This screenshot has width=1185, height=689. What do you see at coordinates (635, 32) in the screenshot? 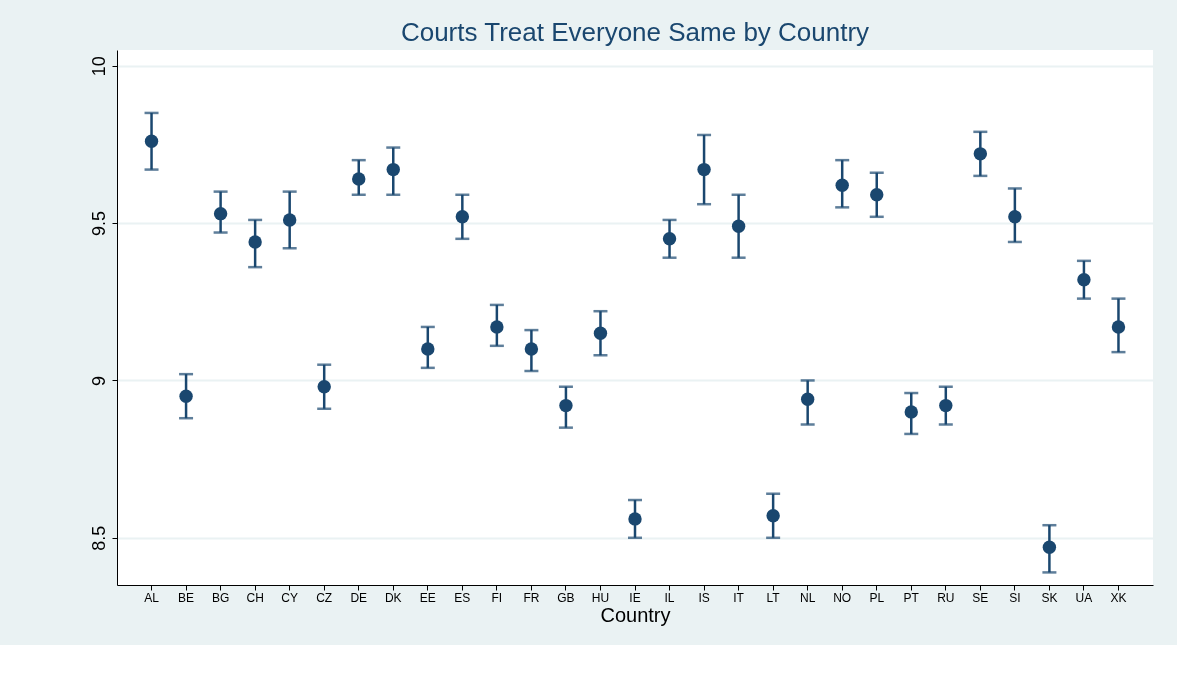
I see `chart-title: Courts Treat Everyone Same by Country` at bounding box center [635, 32].